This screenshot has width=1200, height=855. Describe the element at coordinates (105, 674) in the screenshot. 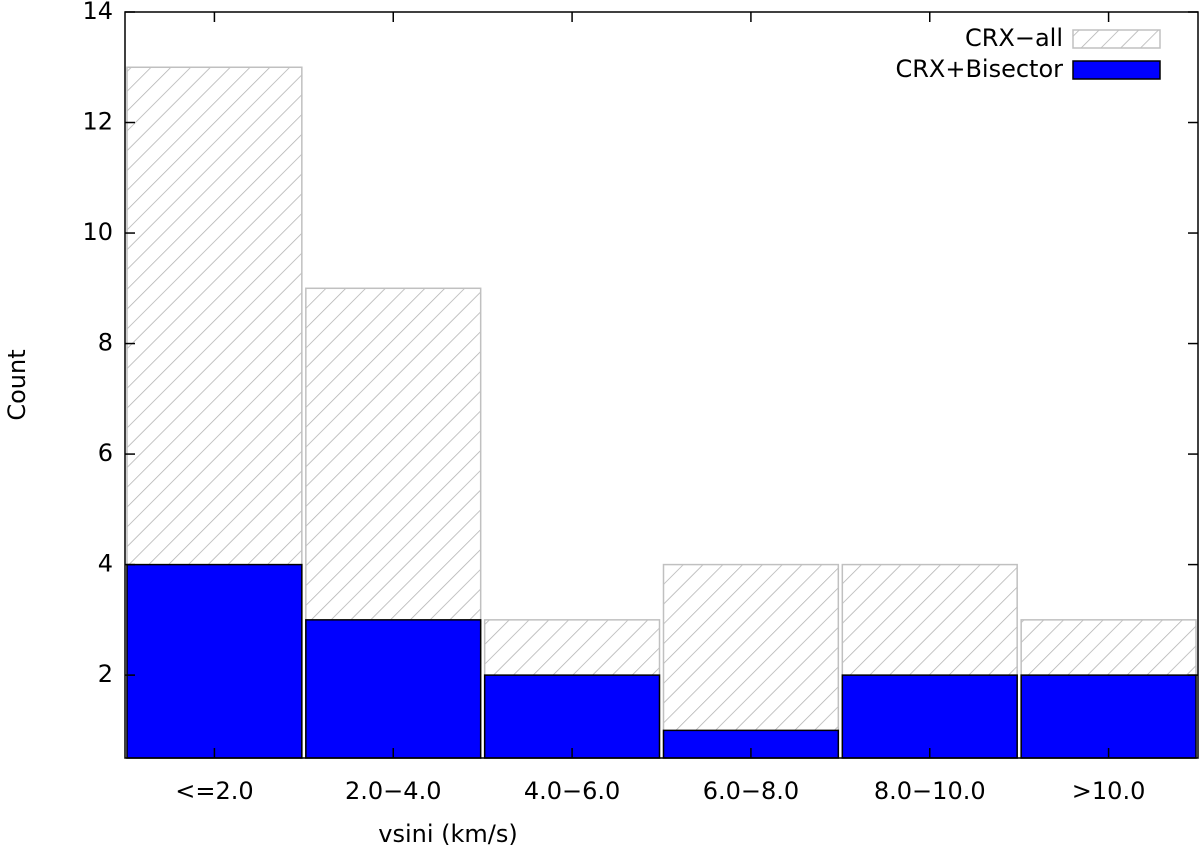

I see `y-tick-label: 2` at that location.